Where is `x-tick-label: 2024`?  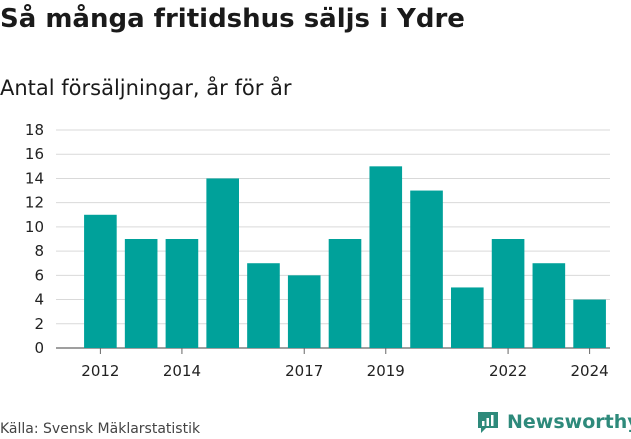
x-tick-label: 2024 is located at coordinates (590, 371).